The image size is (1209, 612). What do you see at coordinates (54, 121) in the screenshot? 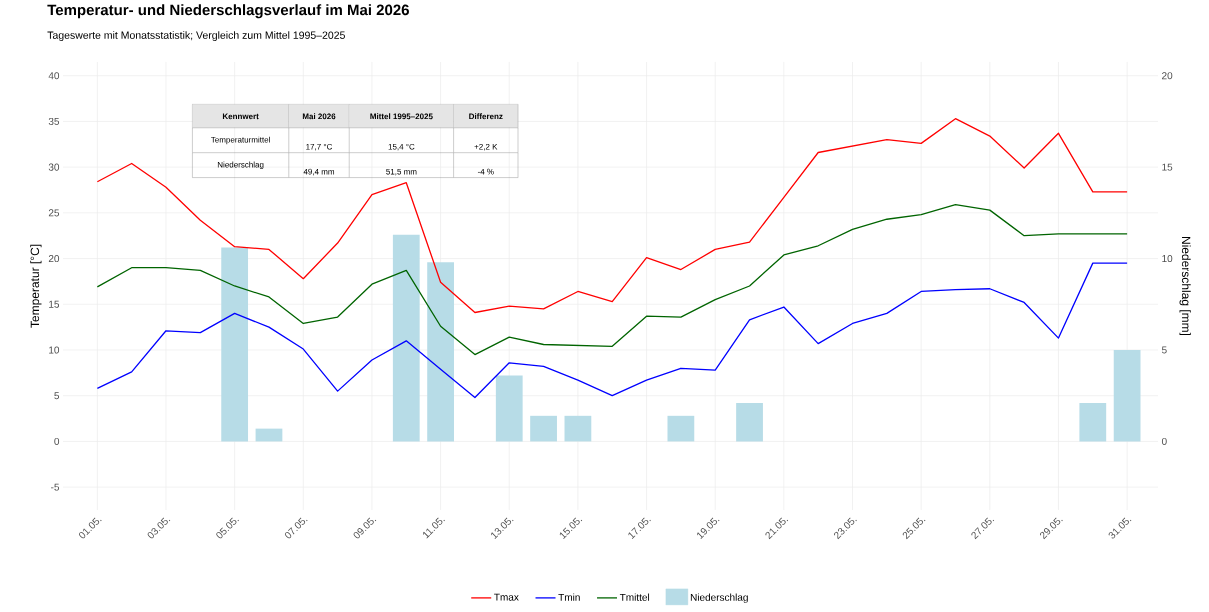
I see `y-tick-label: 35` at bounding box center [54, 121].